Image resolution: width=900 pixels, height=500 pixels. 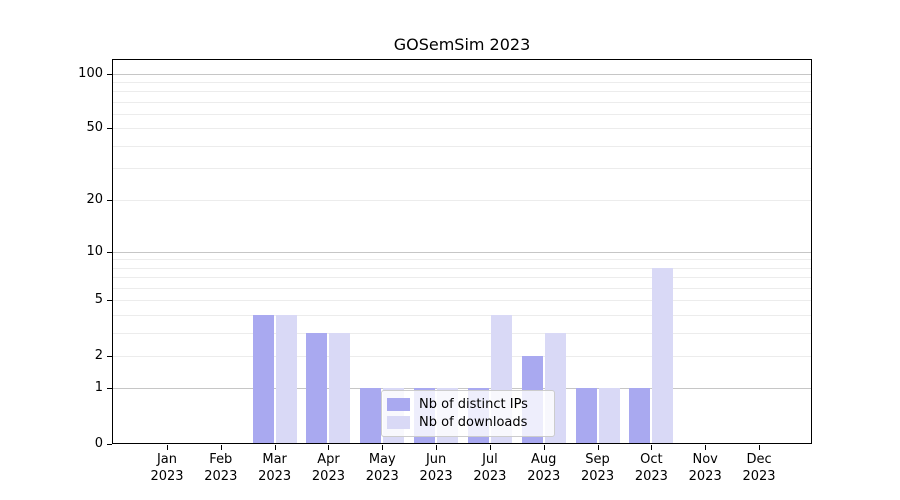 What do you see at coordinates (398, 422) in the screenshot?
I see `legend-swatch-downloads` at bounding box center [398, 422].